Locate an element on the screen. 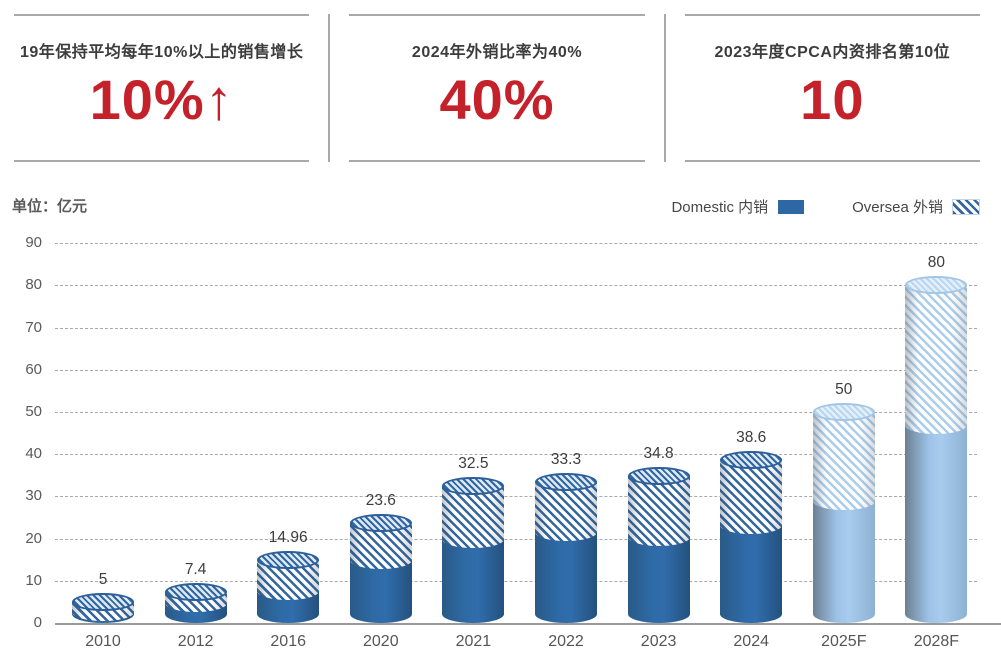 Image resolution: width=1001 pixels, height=657 pixels. stat-label: 19年保持平均每年10%以上的销售增长 is located at coordinates (162, 52).